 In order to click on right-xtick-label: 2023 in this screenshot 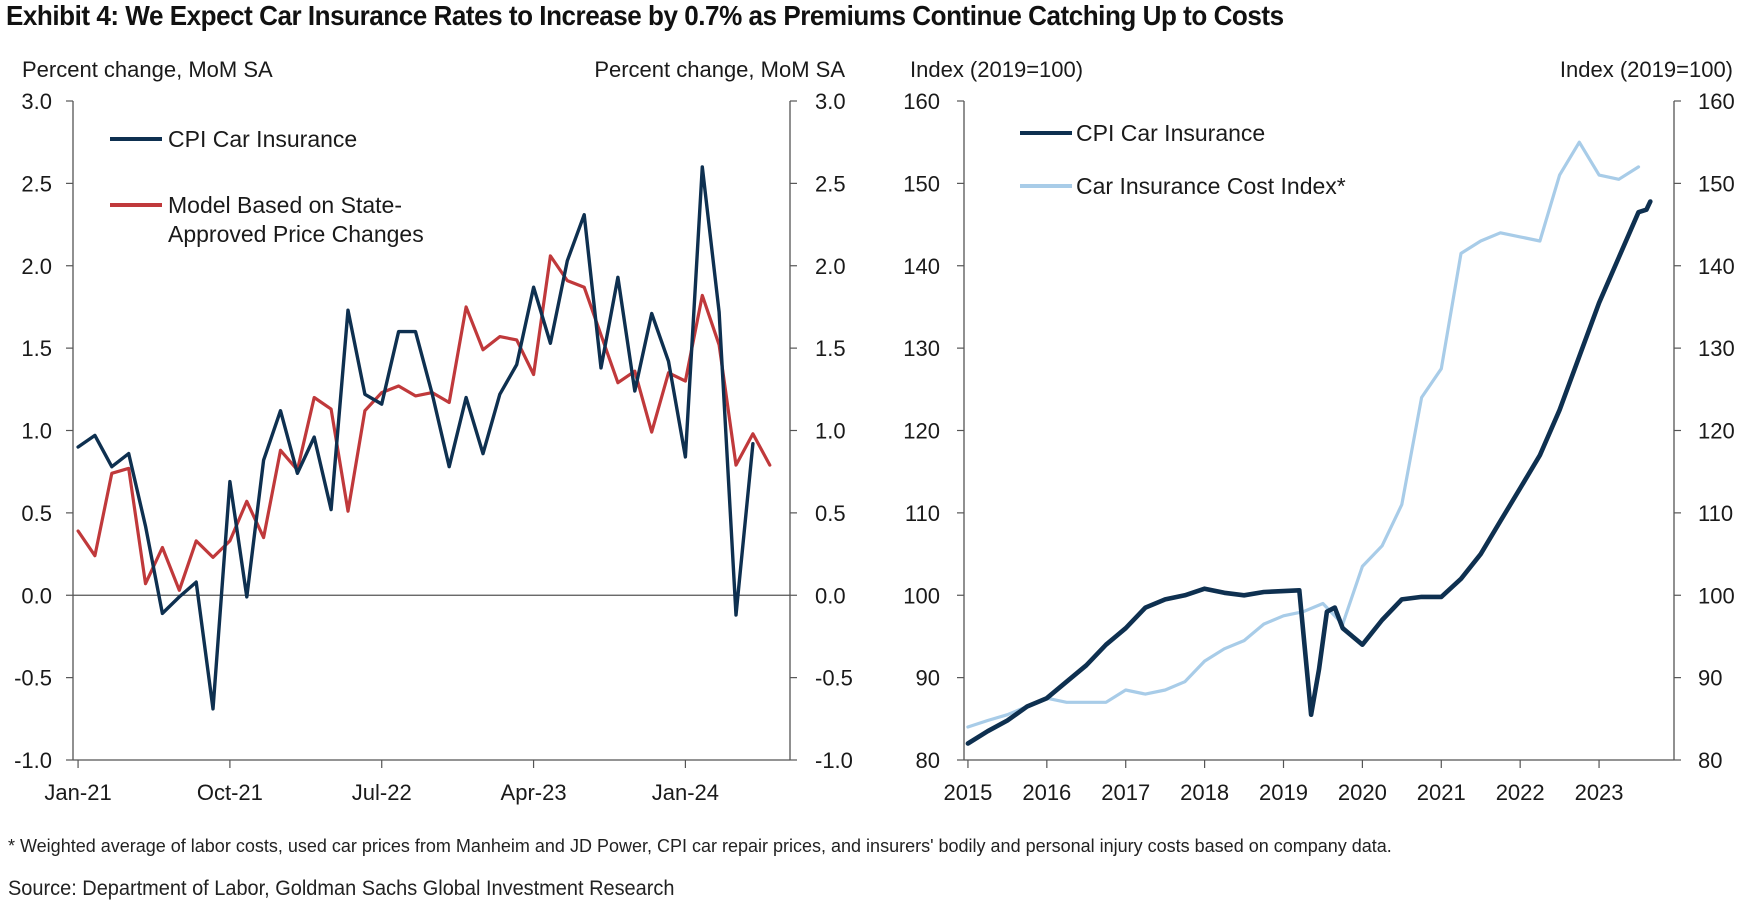, I will do `click(1599, 792)`.